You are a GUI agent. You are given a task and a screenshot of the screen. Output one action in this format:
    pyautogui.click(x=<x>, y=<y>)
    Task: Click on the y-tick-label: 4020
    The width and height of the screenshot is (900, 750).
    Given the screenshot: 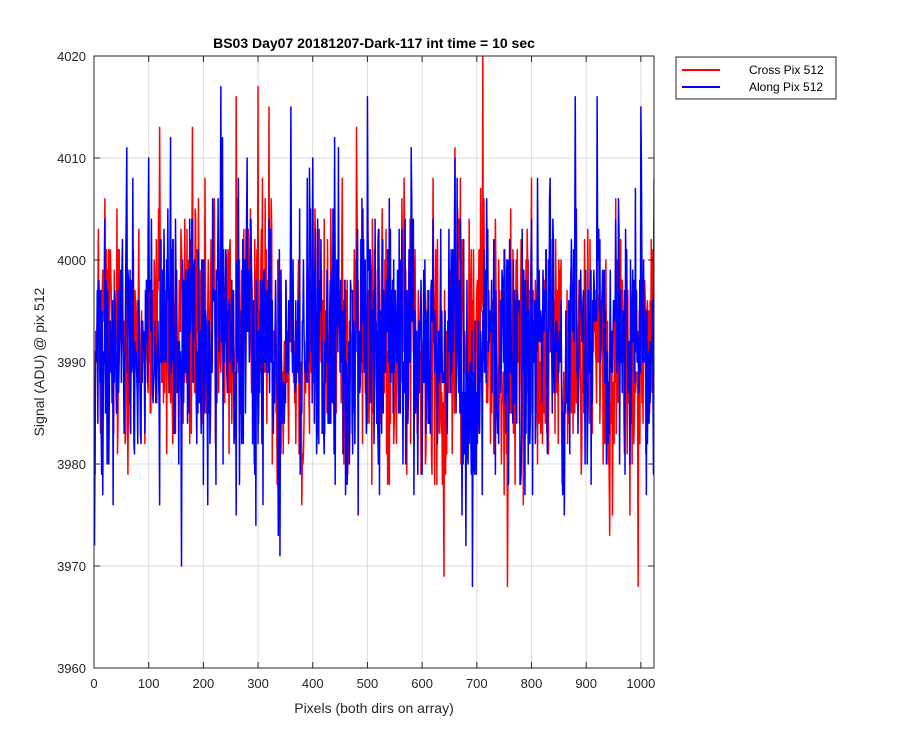 What is the action you would take?
    pyautogui.click(x=71, y=56)
    